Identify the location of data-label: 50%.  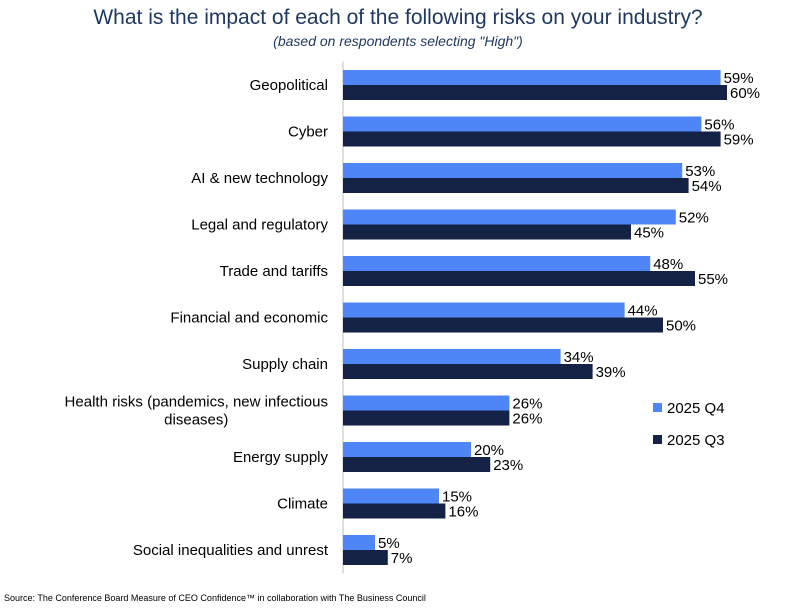
(681, 326).